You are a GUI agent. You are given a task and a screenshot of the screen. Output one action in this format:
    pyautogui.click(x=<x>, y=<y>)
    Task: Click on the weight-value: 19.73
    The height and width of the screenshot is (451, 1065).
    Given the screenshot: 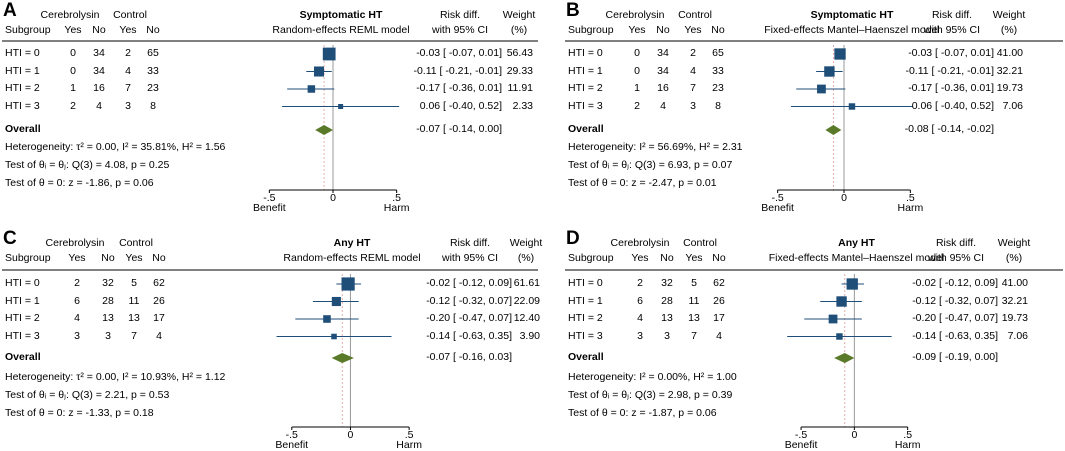 What is the action you would take?
    pyautogui.click(x=1014, y=318)
    